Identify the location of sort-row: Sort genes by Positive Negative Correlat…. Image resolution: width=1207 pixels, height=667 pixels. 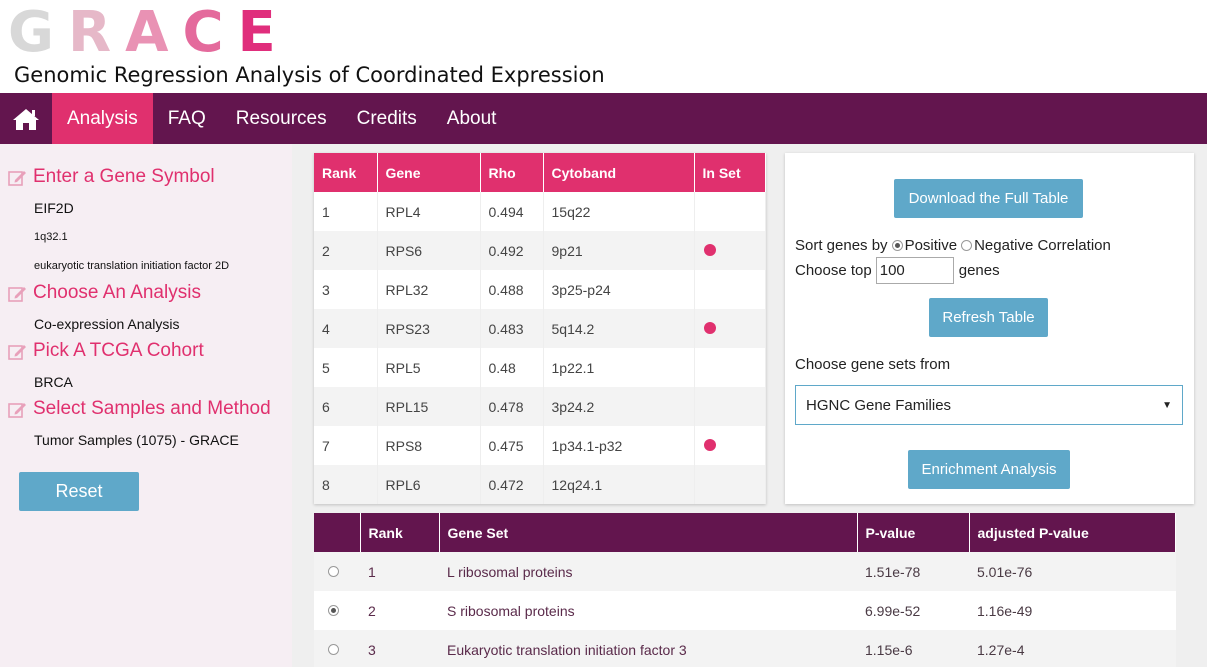
(953, 245).